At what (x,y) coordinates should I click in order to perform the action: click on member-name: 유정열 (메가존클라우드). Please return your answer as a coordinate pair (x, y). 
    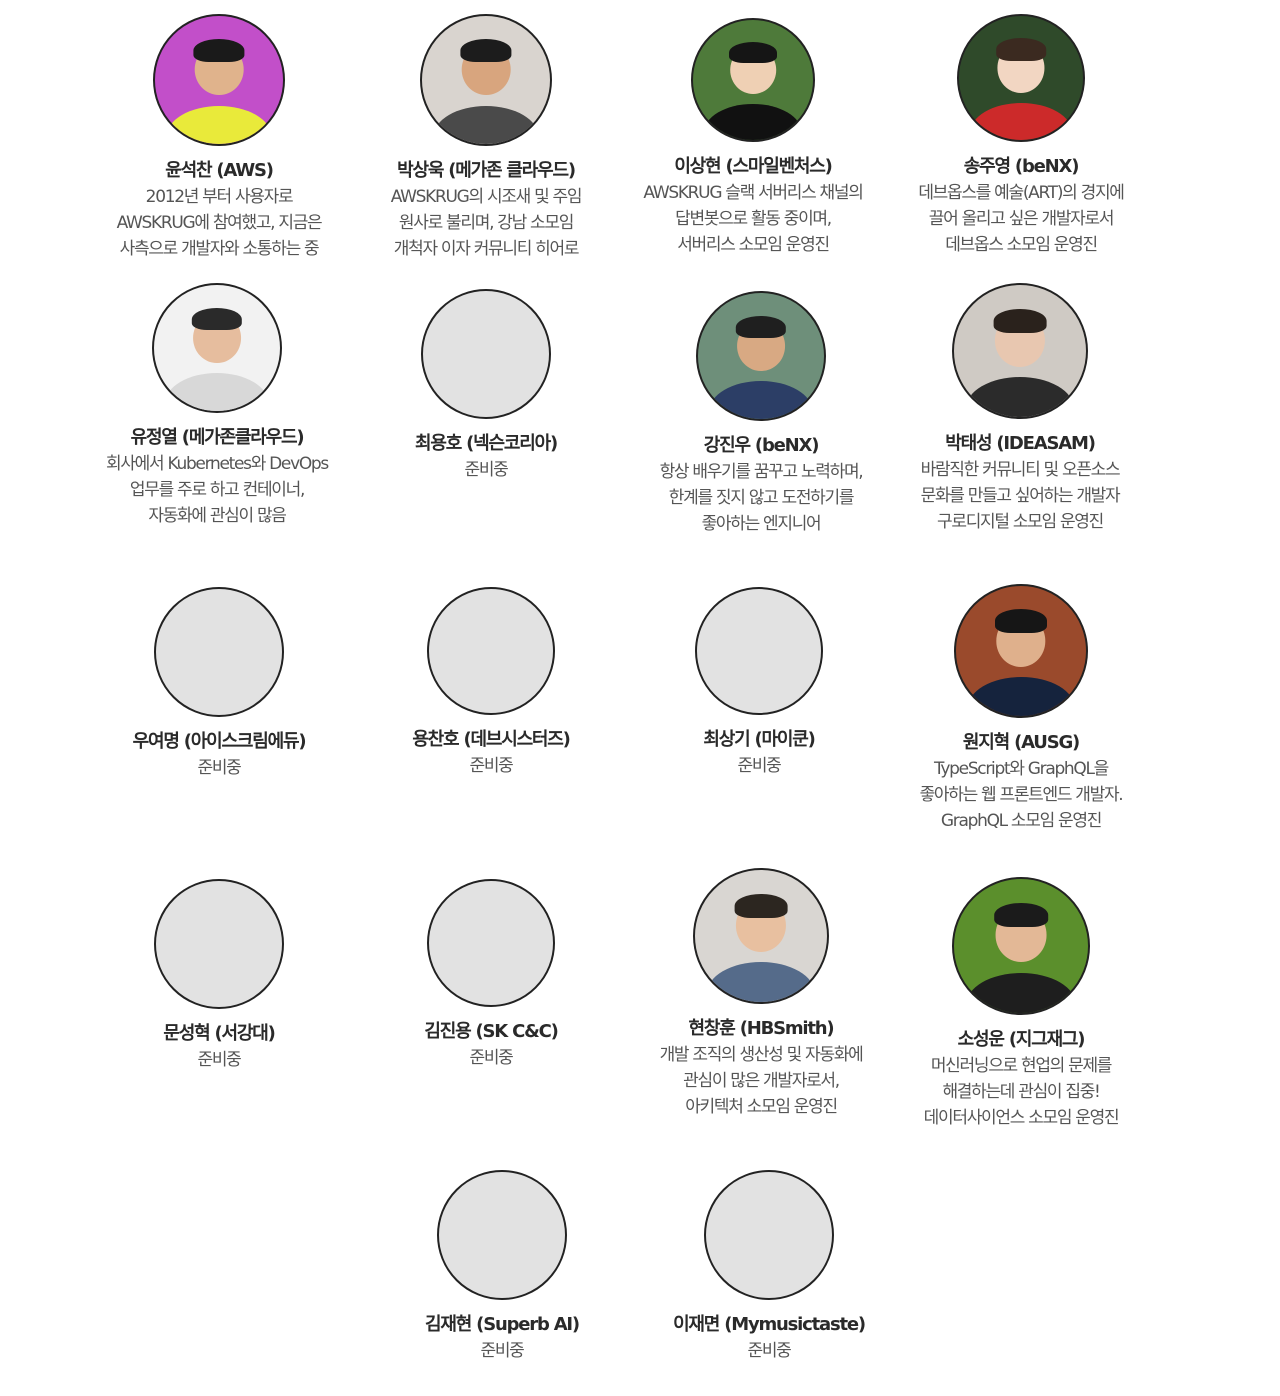
    Looking at the image, I should click on (217, 437).